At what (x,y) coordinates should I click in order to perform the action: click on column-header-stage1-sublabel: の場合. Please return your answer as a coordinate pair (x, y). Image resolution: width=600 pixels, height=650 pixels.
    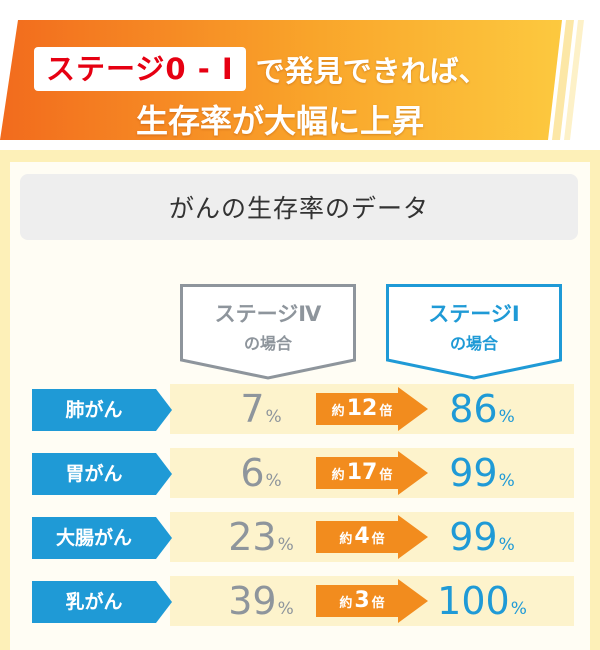
    Looking at the image, I should click on (473, 343).